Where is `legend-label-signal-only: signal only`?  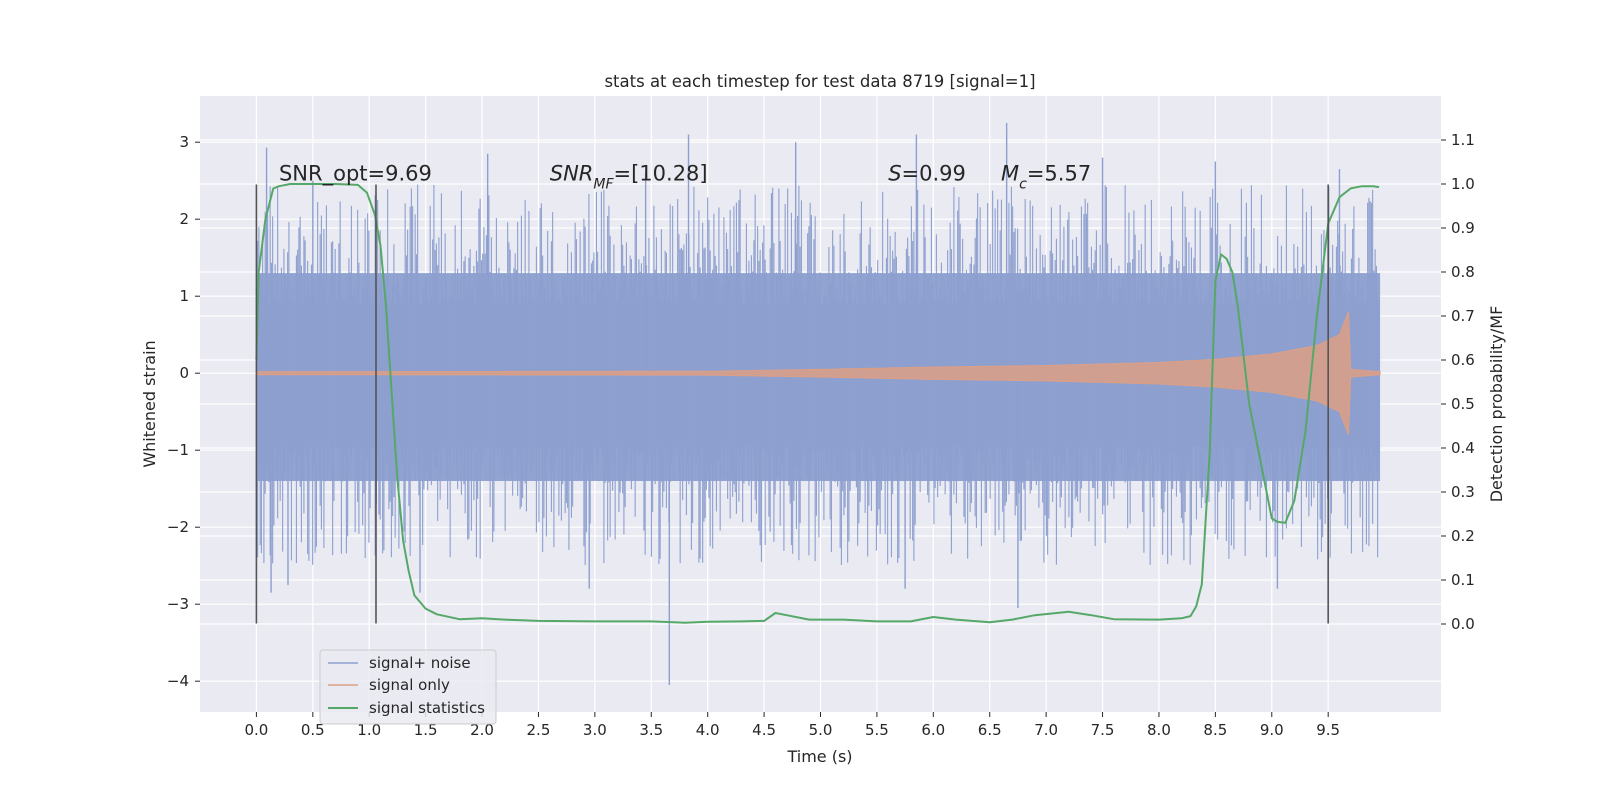
legend-label-signal-only: signal only is located at coordinates (409, 685).